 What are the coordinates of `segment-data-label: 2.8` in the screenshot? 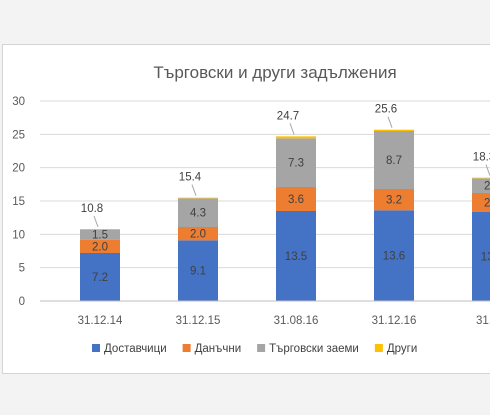 It's located at (487, 203).